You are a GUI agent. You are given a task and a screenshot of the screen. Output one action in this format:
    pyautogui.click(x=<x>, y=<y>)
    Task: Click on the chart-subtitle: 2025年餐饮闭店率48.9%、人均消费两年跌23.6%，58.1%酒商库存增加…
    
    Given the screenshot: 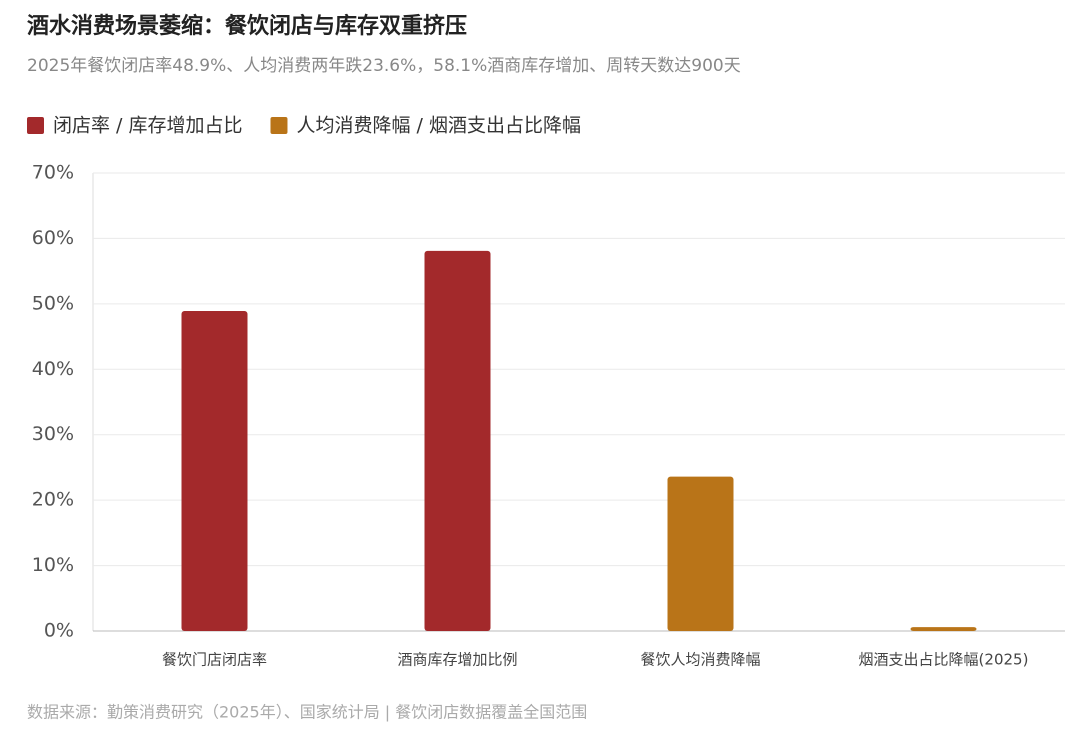 What is the action you would take?
    pyautogui.click(x=384, y=66)
    